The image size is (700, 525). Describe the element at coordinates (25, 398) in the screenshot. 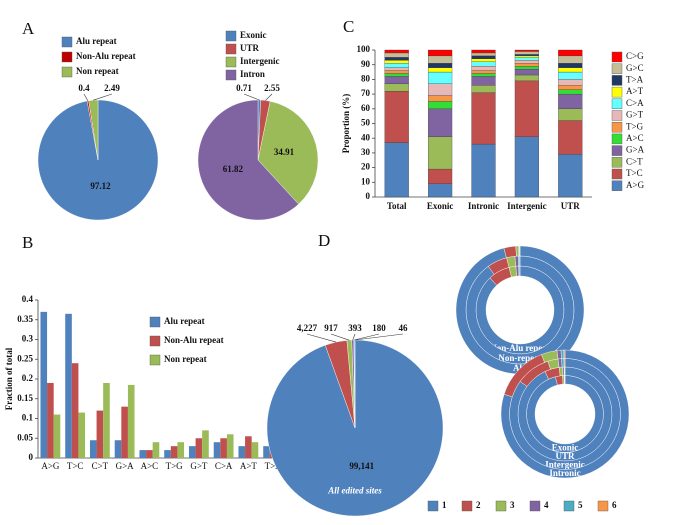

I see `y-tick-label: 0.15` at that location.